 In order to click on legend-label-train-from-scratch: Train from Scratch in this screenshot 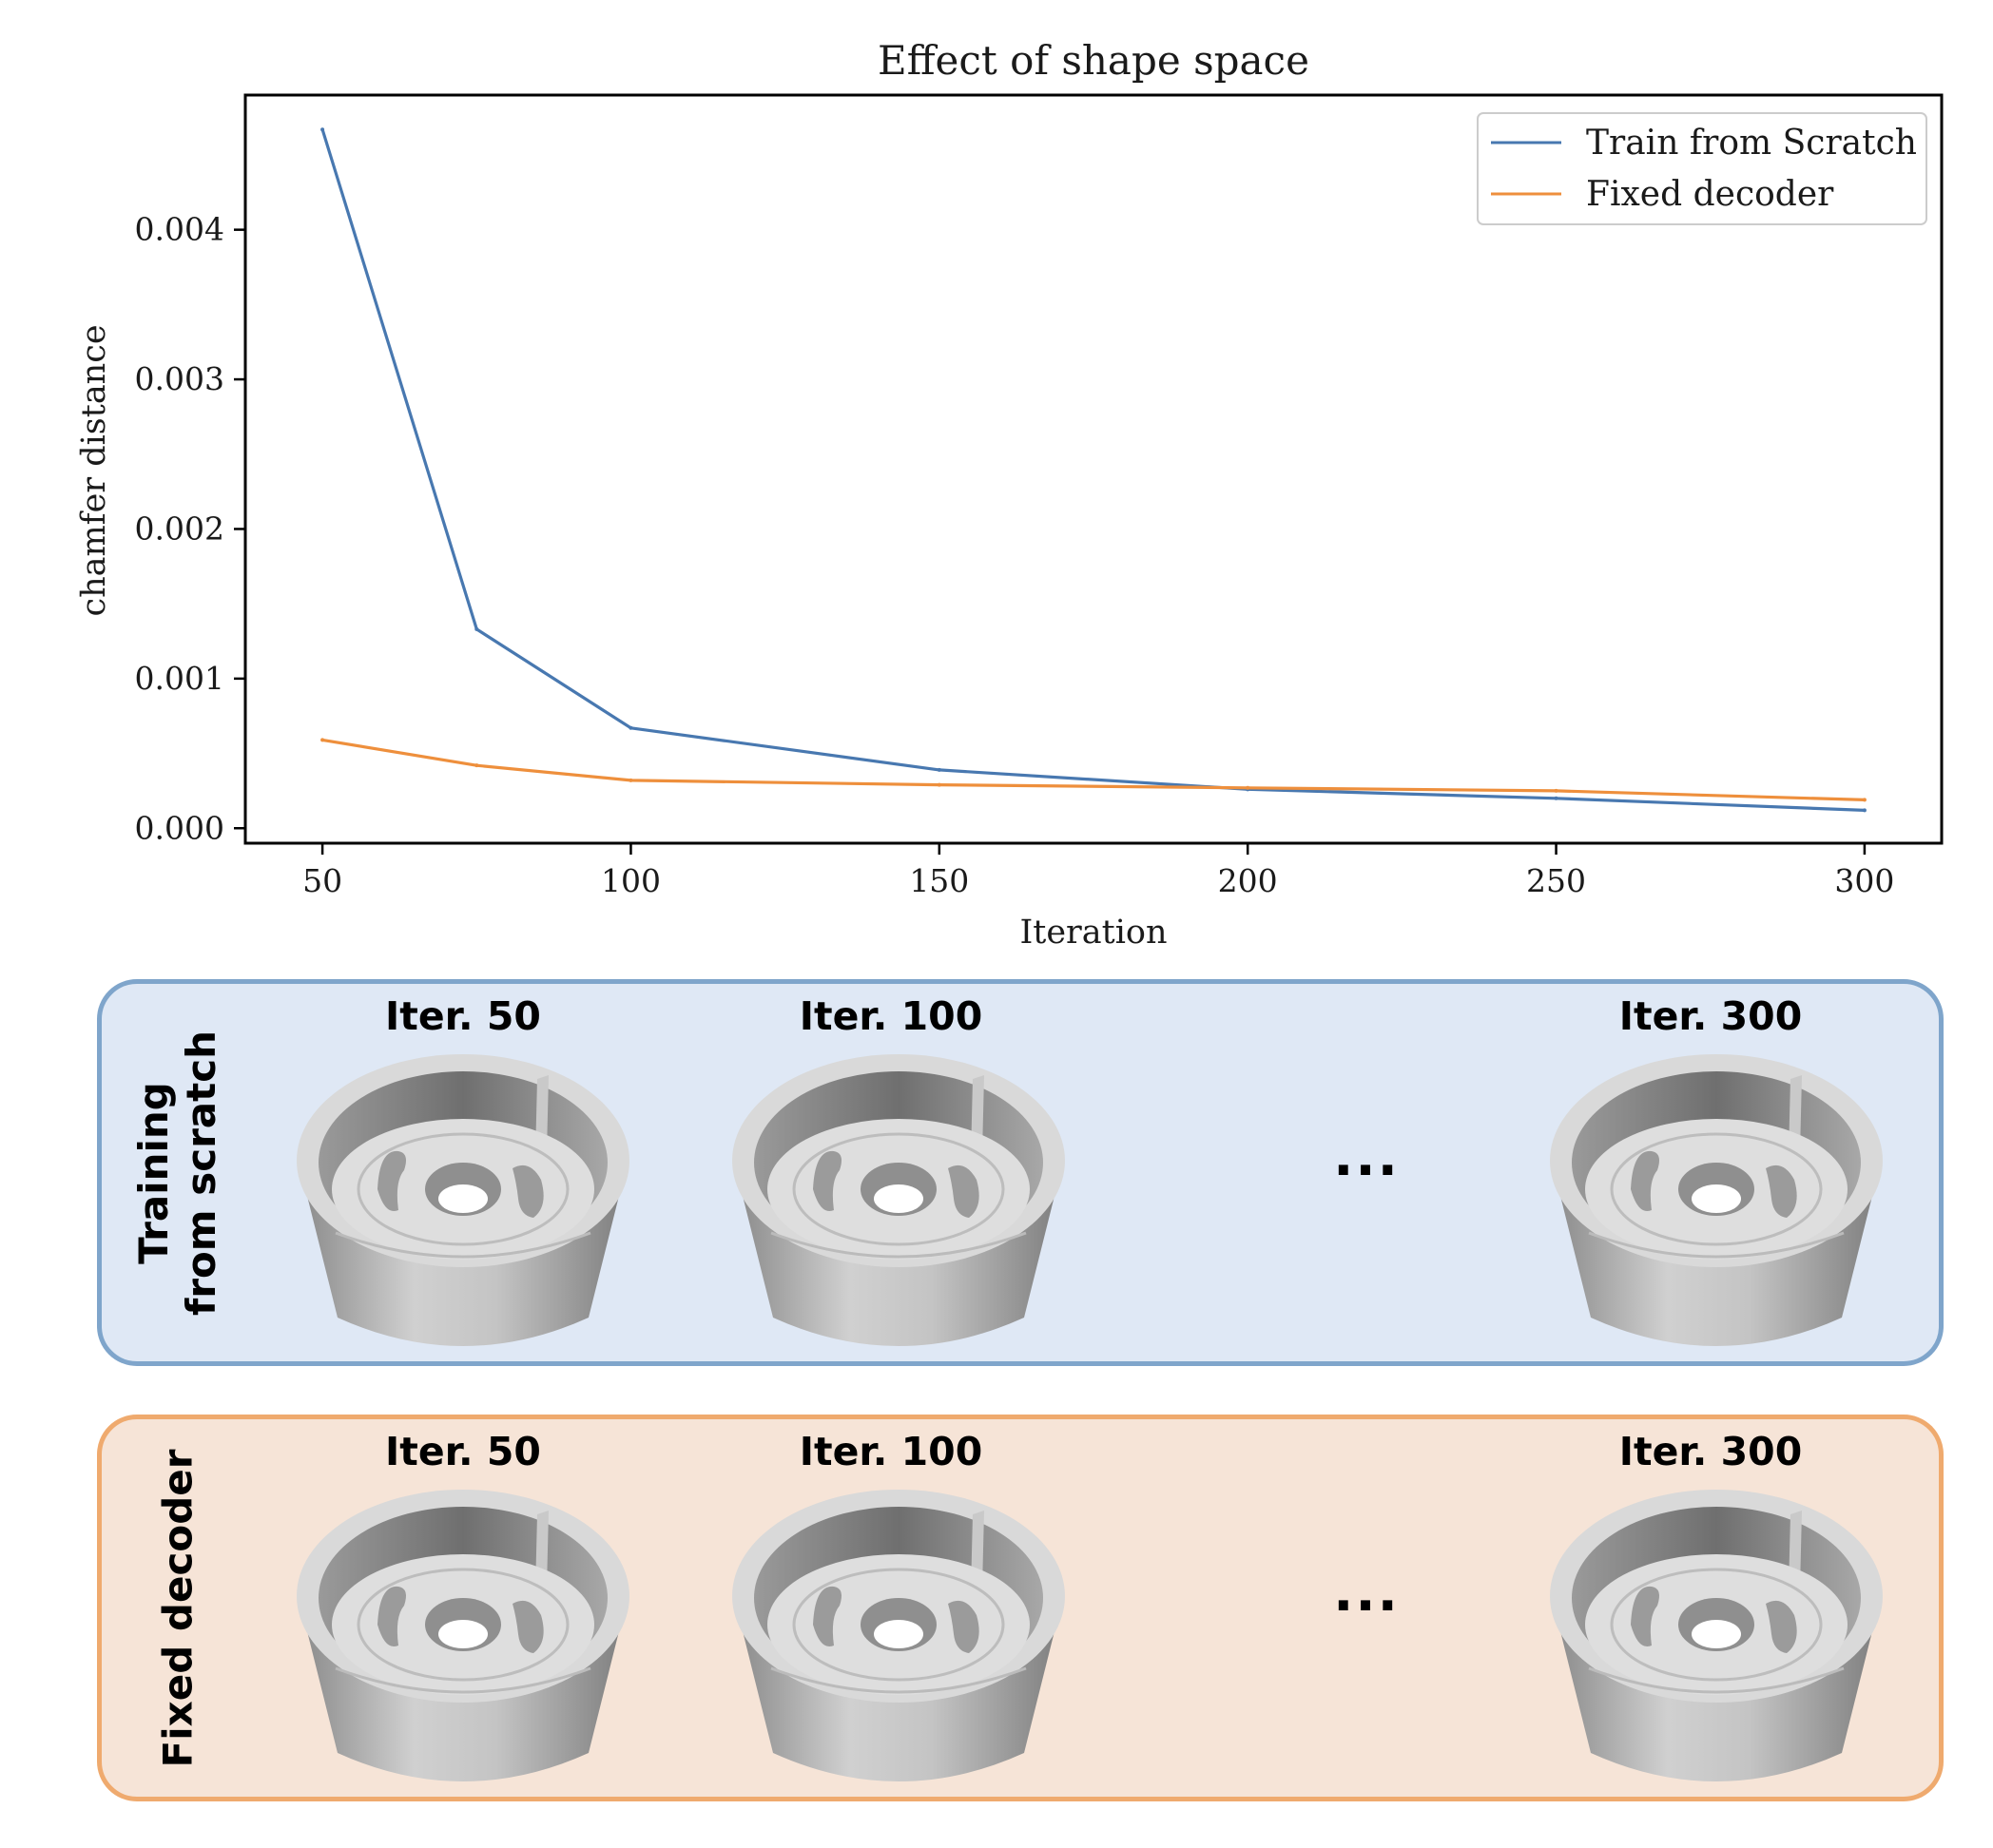, I will do `click(1751, 143)`.